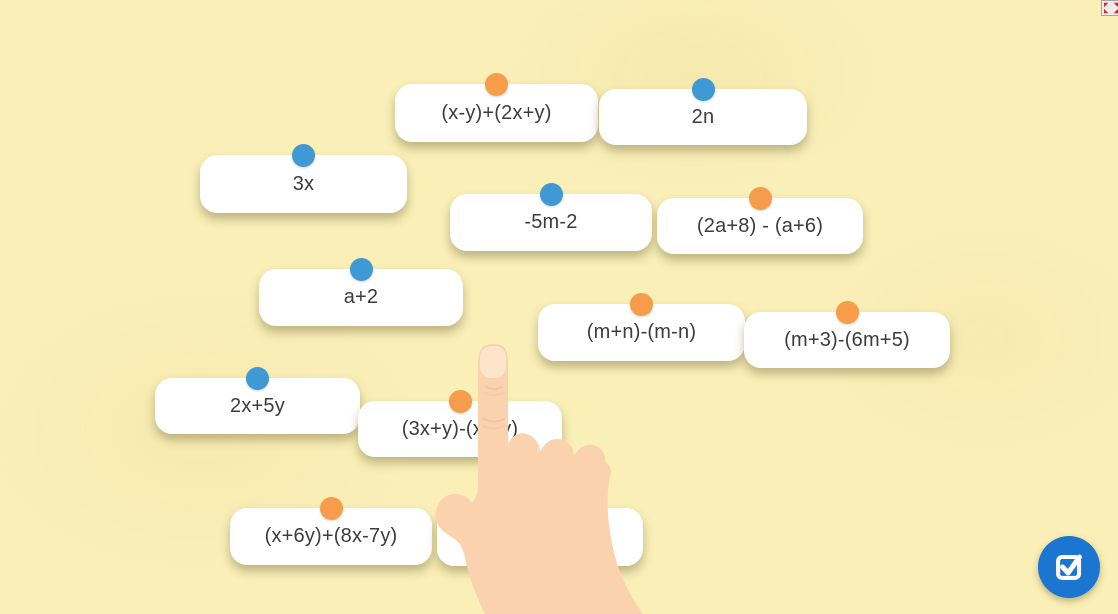  Describe the element at coordinates (760, 225) in the screenshot. I see `expression-text: (2a+8) - (a+6)` at that location.